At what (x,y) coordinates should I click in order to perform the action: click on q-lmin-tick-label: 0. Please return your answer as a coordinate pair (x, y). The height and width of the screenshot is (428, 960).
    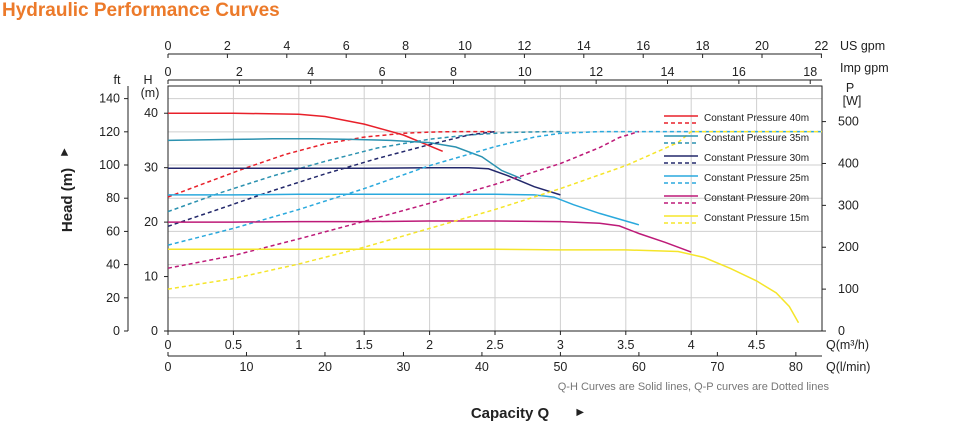
    Looking at the image, I should click on (168, 367).